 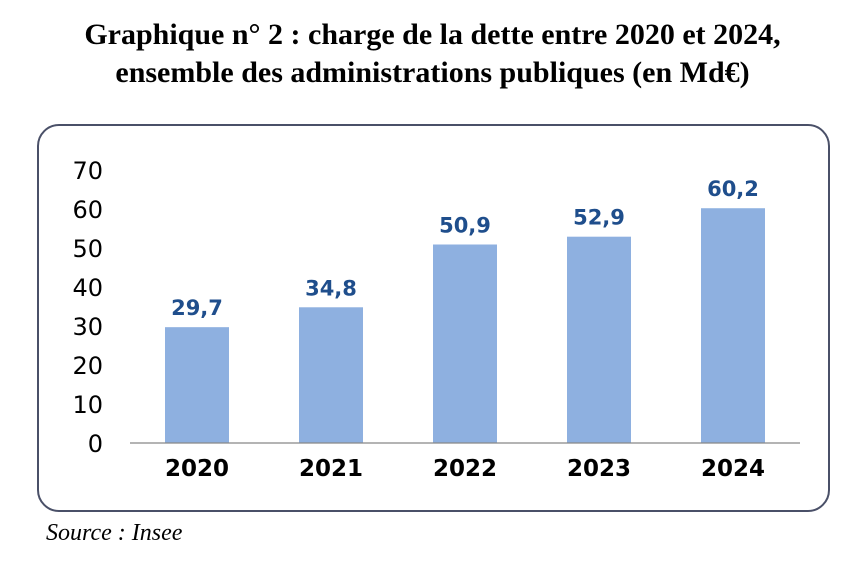 What do you see at coordinates (331, 469) in the screenshot?
I see `x-tick-label: 2021` at bounding box center [331, 469].